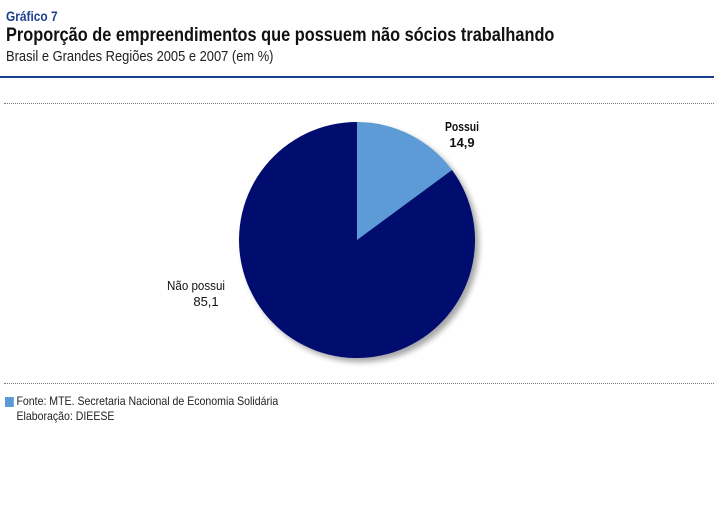 Image resolution: width=721 pixels, height=507 pixels. Describe the element at coordinates (405, 181) in the screenshot. I see `pie-slice-possui` at that location.